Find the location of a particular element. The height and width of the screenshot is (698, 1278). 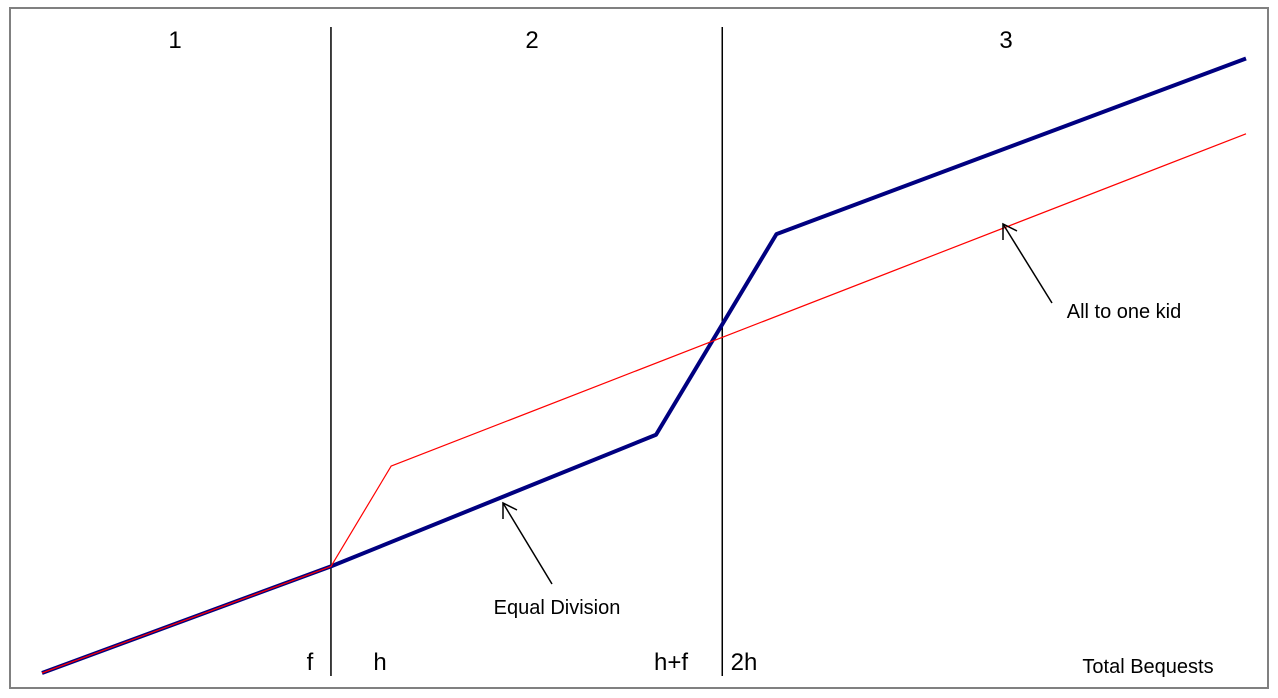

equal-division-arrow is located at coordinates (527, 543).